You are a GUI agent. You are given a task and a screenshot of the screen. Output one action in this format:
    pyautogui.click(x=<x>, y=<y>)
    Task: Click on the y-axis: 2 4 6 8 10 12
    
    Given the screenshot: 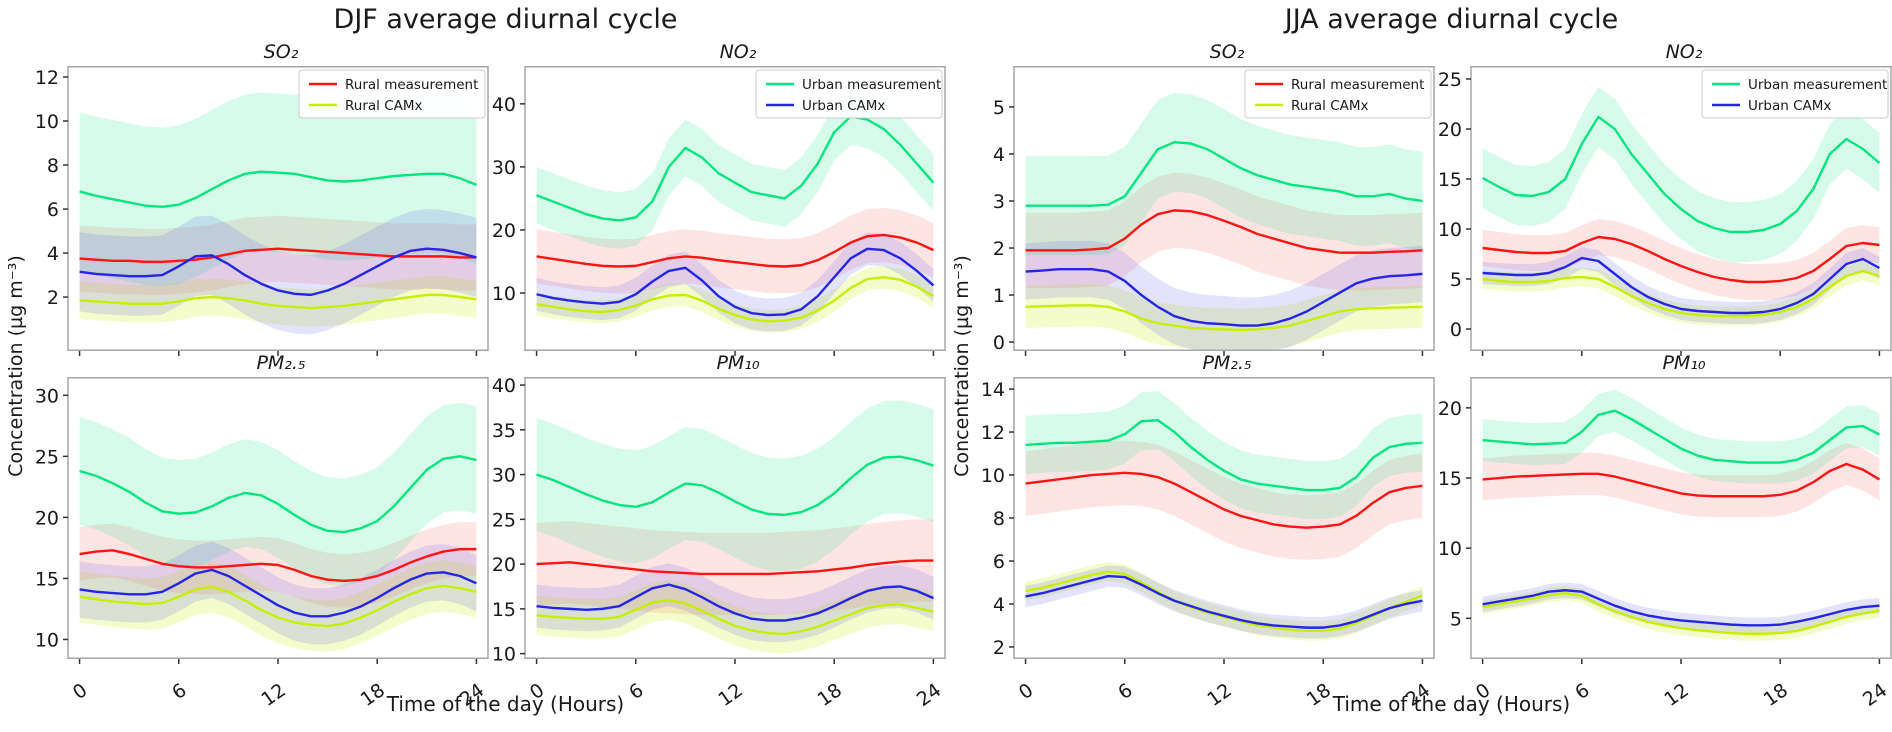 What is the action you would take?
    pyautogui.click(x=51, y=188)
    